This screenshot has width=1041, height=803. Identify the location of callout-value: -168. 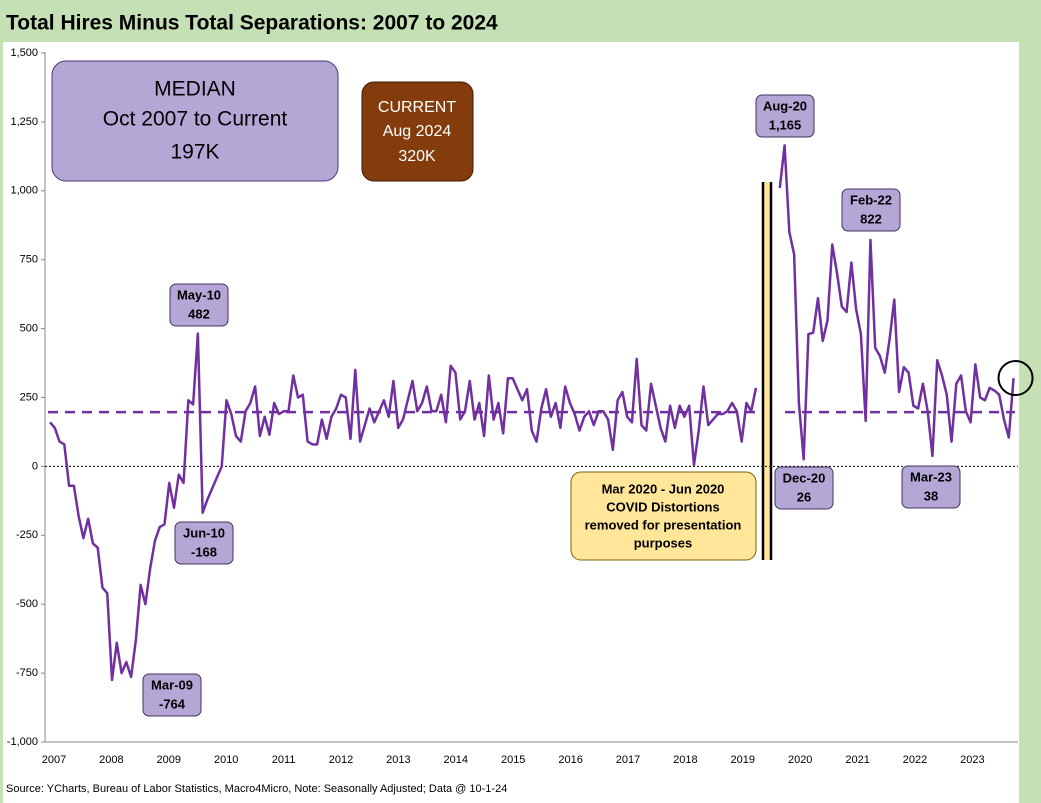
(204, 551).